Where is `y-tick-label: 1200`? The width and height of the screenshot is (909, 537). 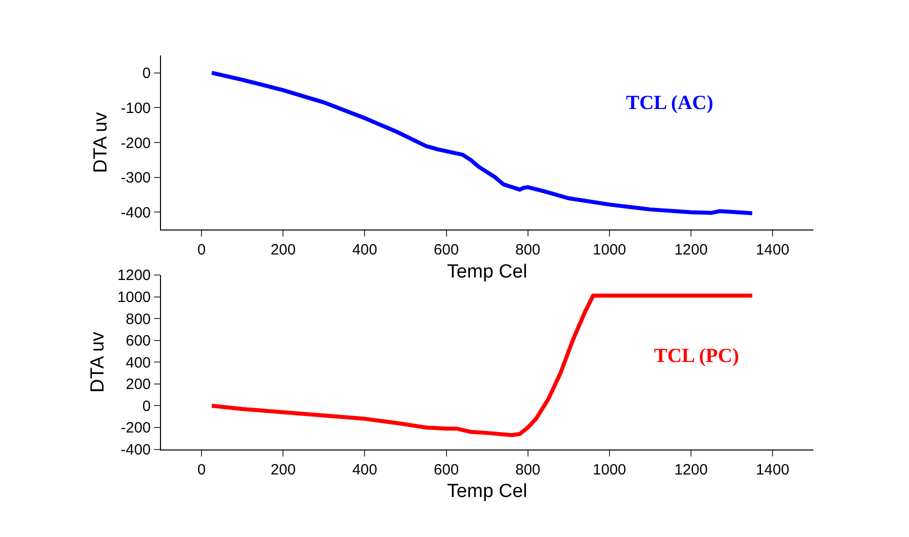 y-tick-label: 1200 is located at coordinates (134, 275).